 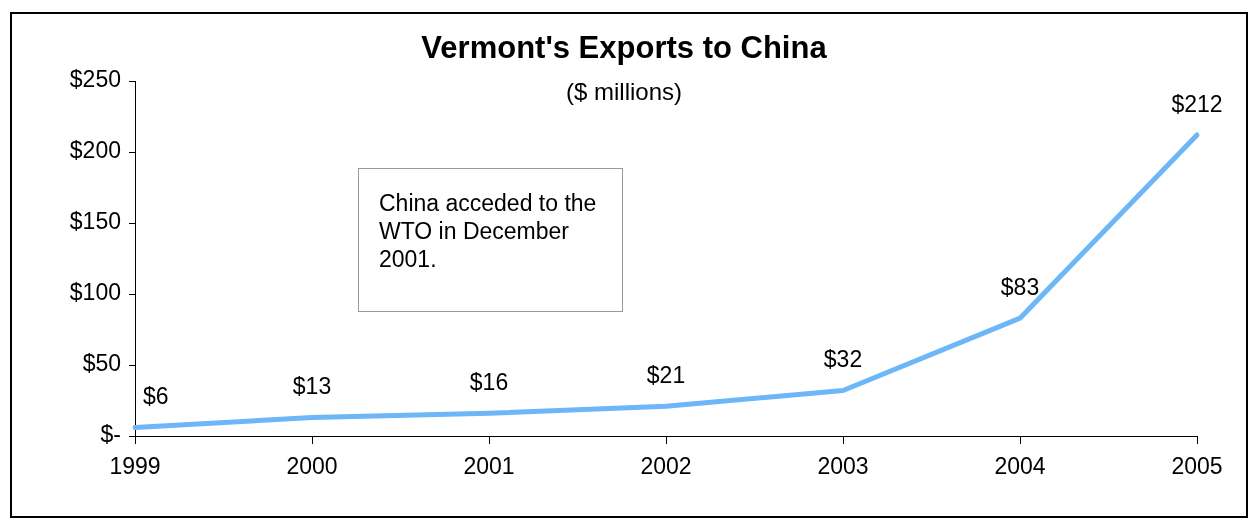 What do you see at coordinates (666, 375) in the screenshot?
I see `data-label: $21` at bounding box center [666, 375].